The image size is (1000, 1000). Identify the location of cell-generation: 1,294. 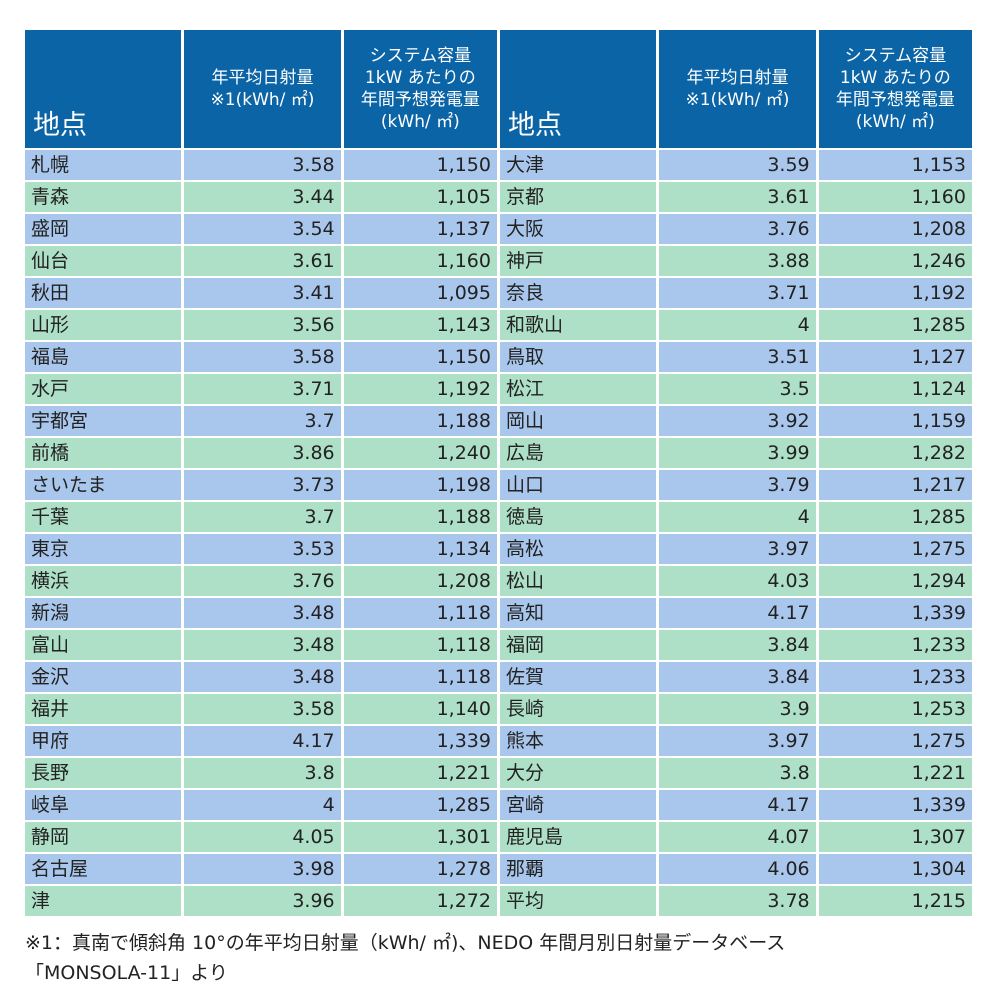
(895, 581).